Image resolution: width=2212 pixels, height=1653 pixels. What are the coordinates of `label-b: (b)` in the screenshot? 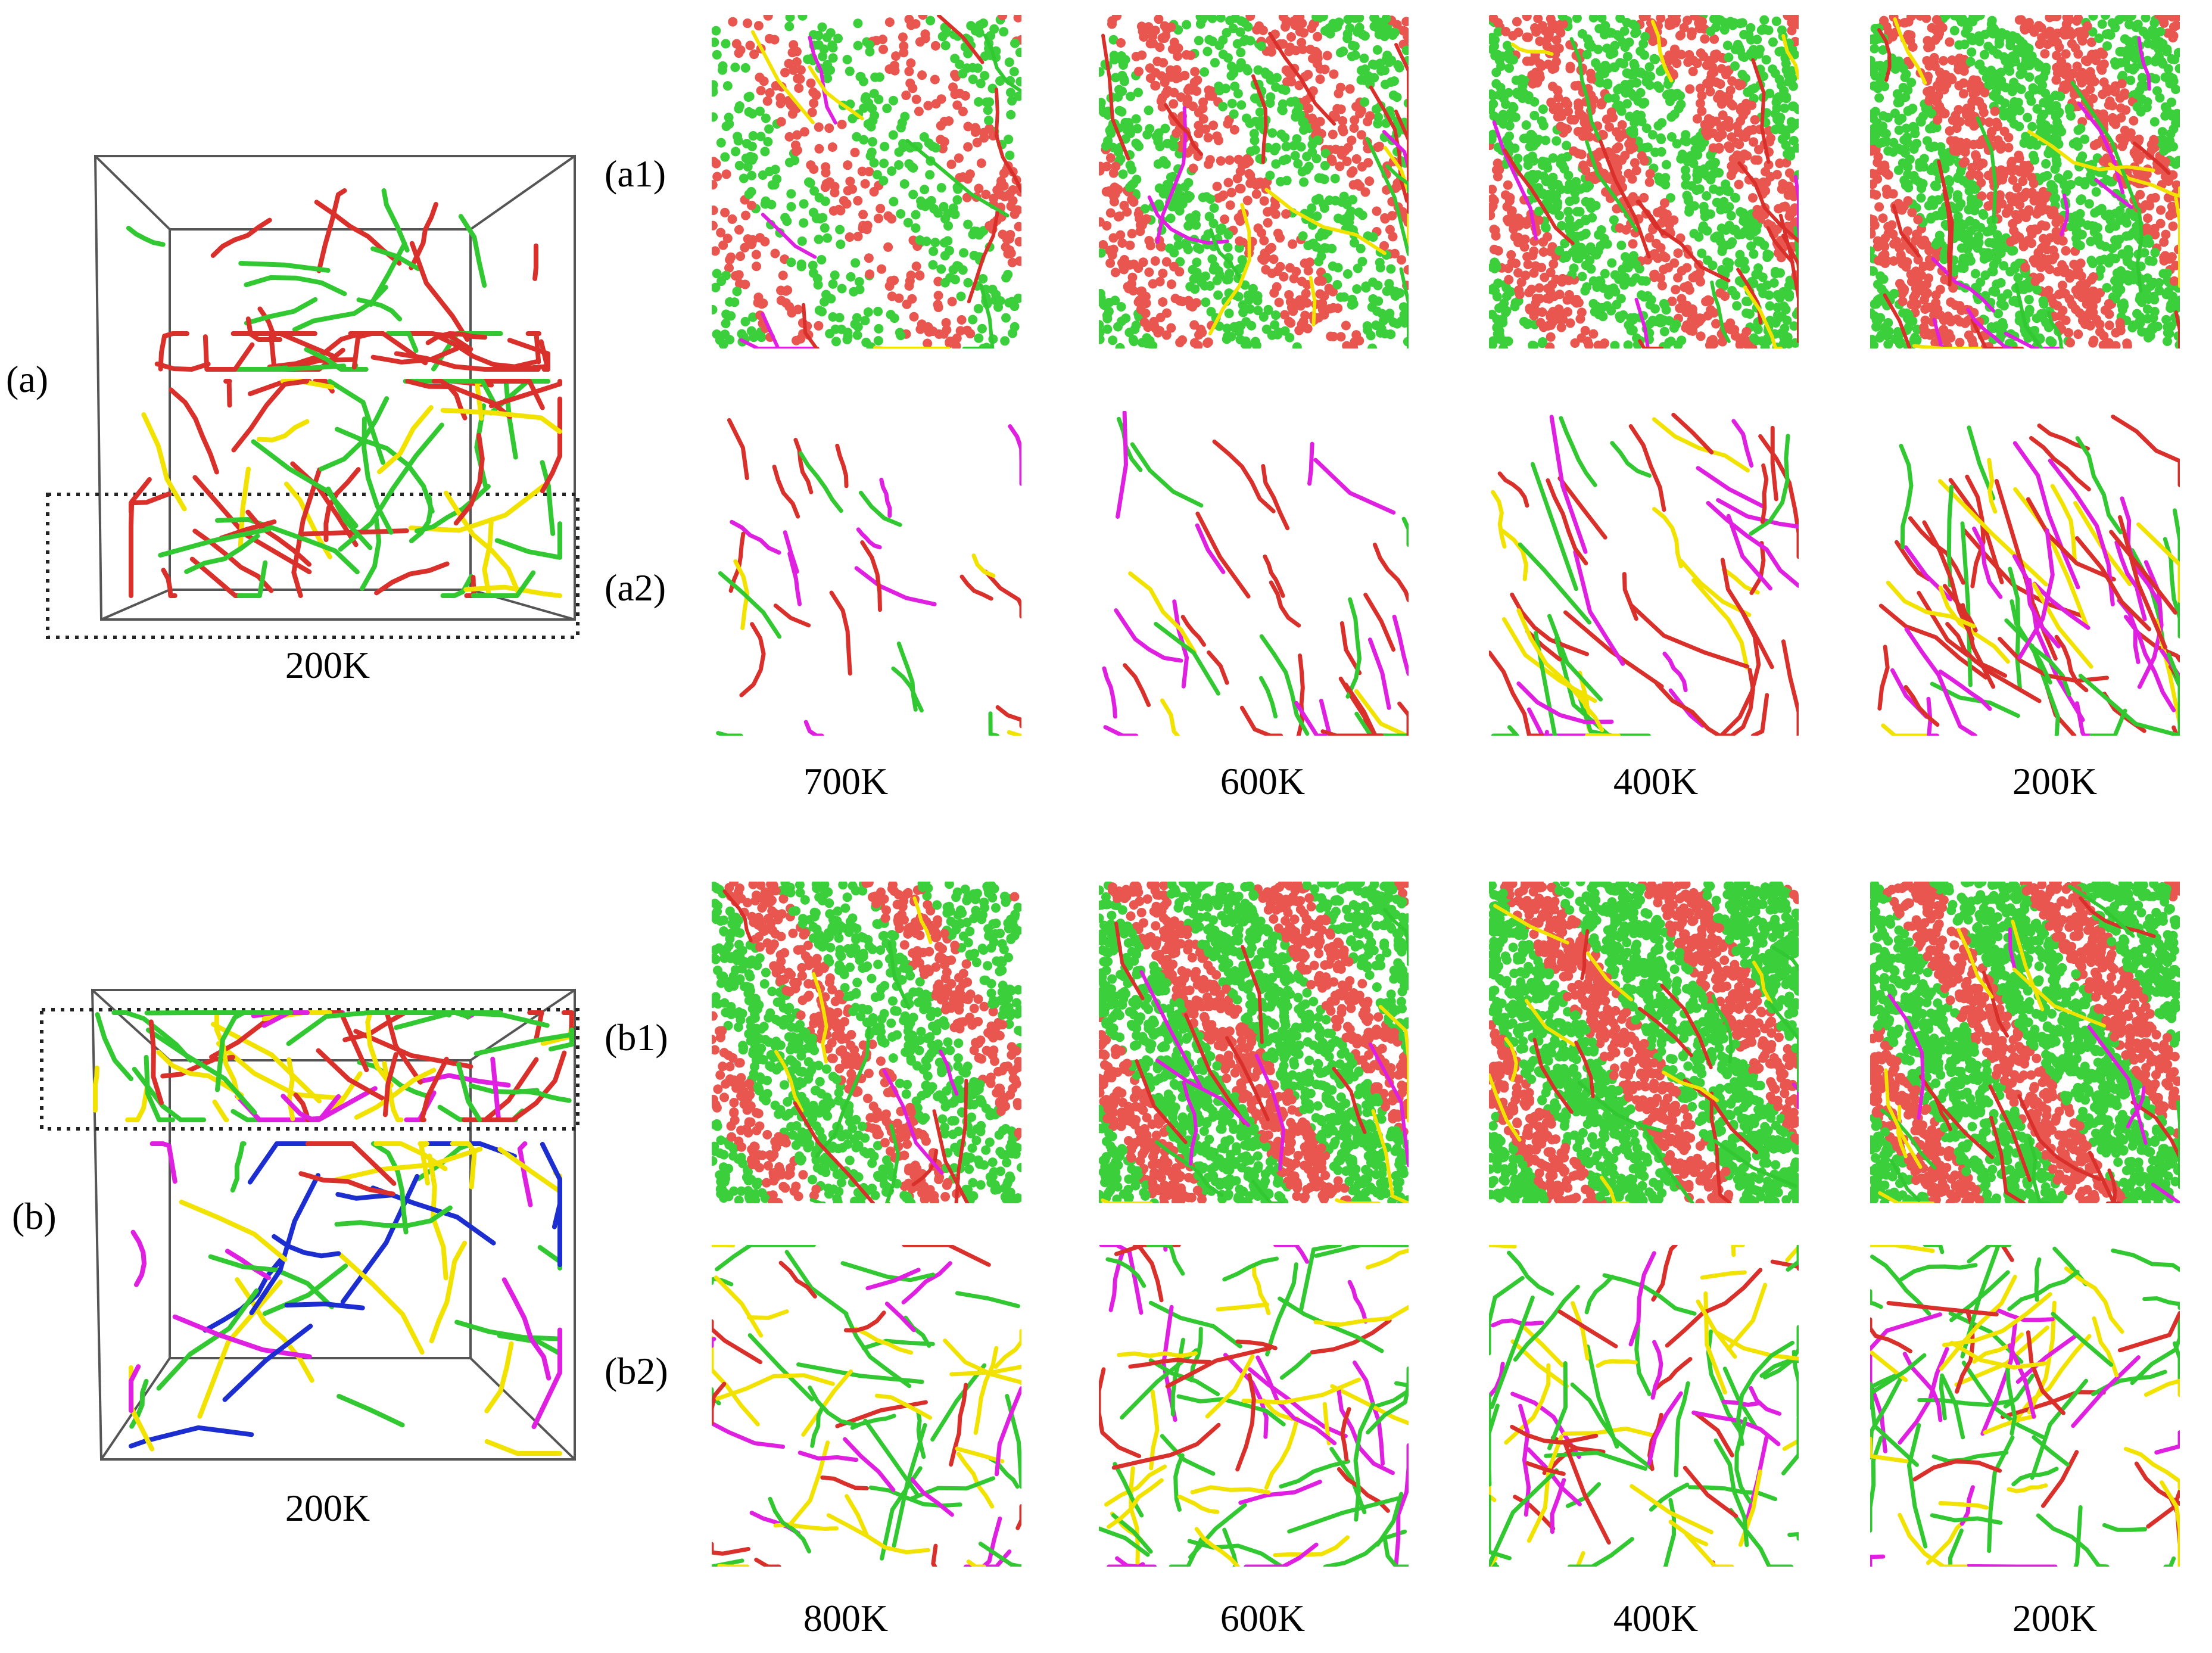 It's located at (35, 1216).